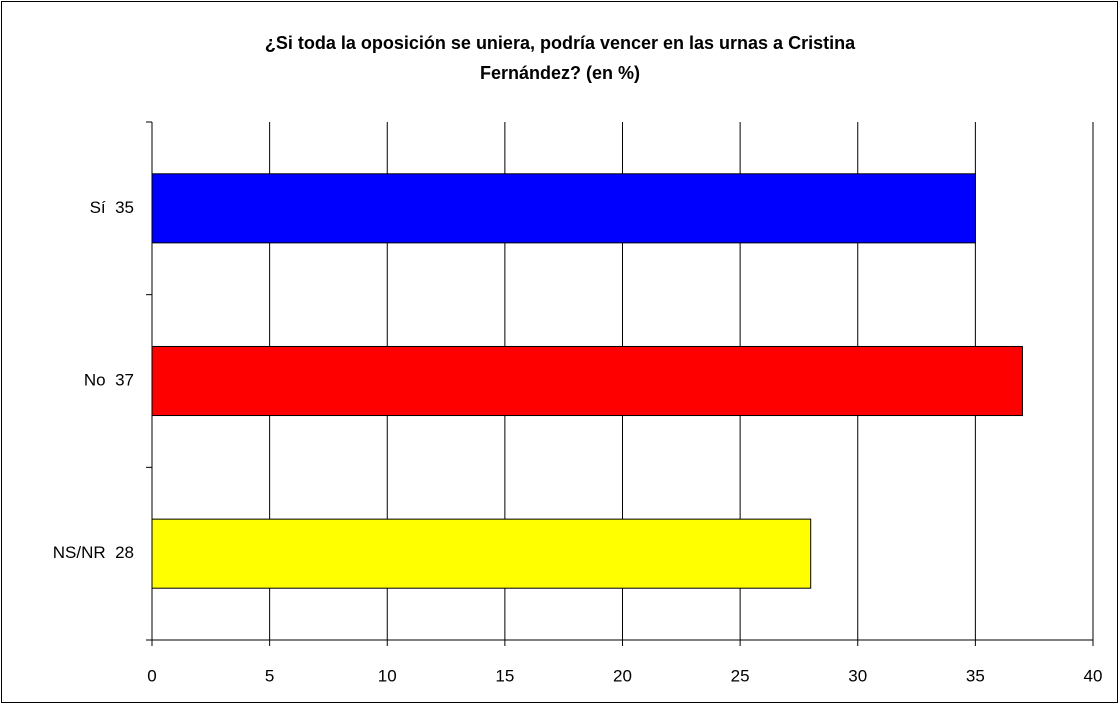 This screenshot has width=1119, height=704. What do you see at coordinates (504, 675) in the screenshot?
I see `x-tick-label: 15` at bounding box center [504, 675].